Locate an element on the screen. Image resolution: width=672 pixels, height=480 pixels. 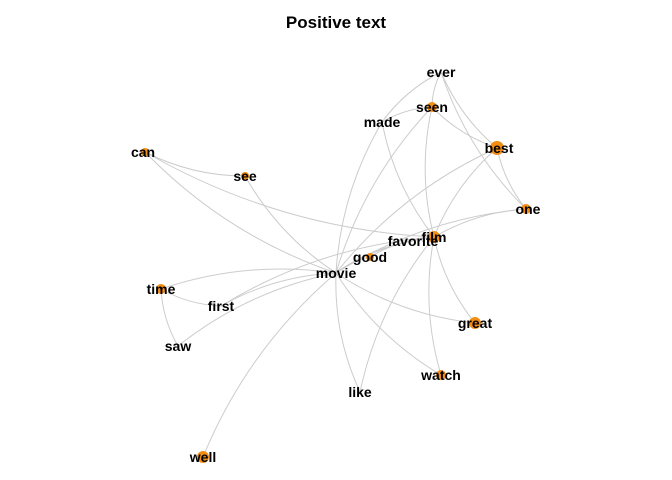
edge-see-movie is located at coordinates (290, 224).